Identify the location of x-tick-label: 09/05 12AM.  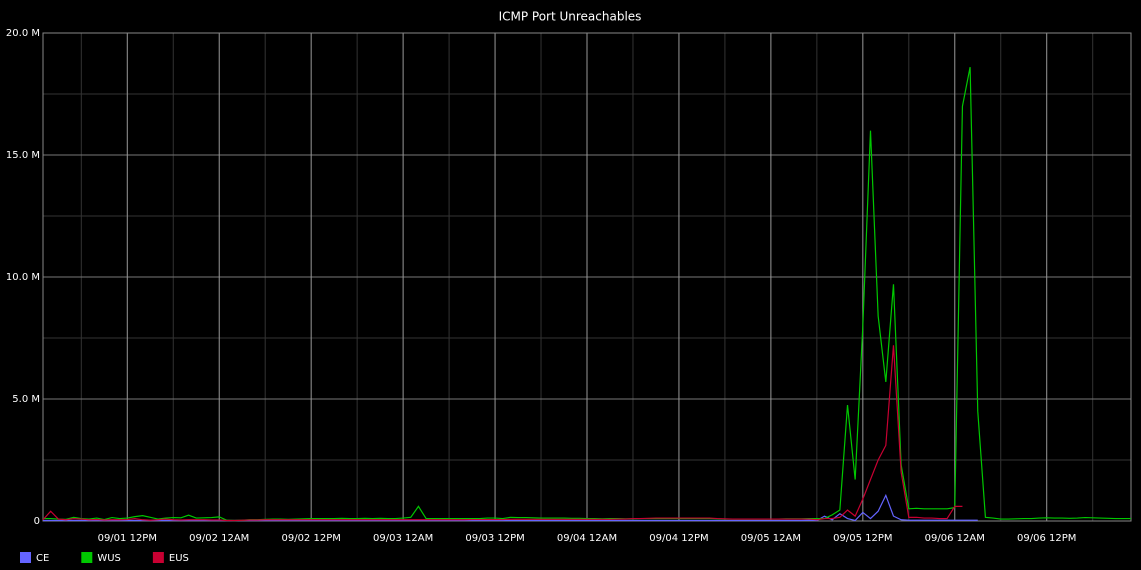
(771, 538).